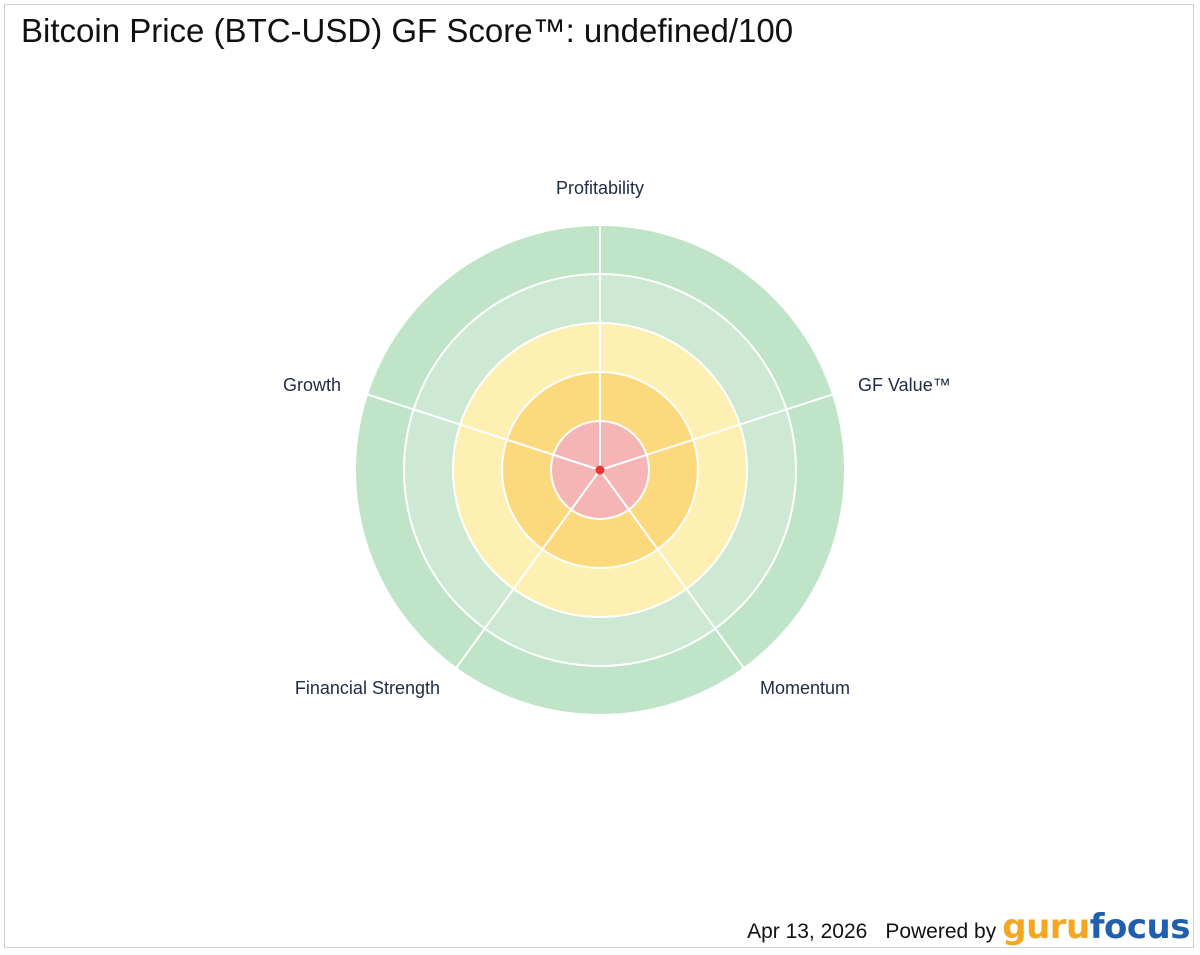 The image size is (1200, 955). I want to click on axis-label-growth: Growth, so click(312, 385).